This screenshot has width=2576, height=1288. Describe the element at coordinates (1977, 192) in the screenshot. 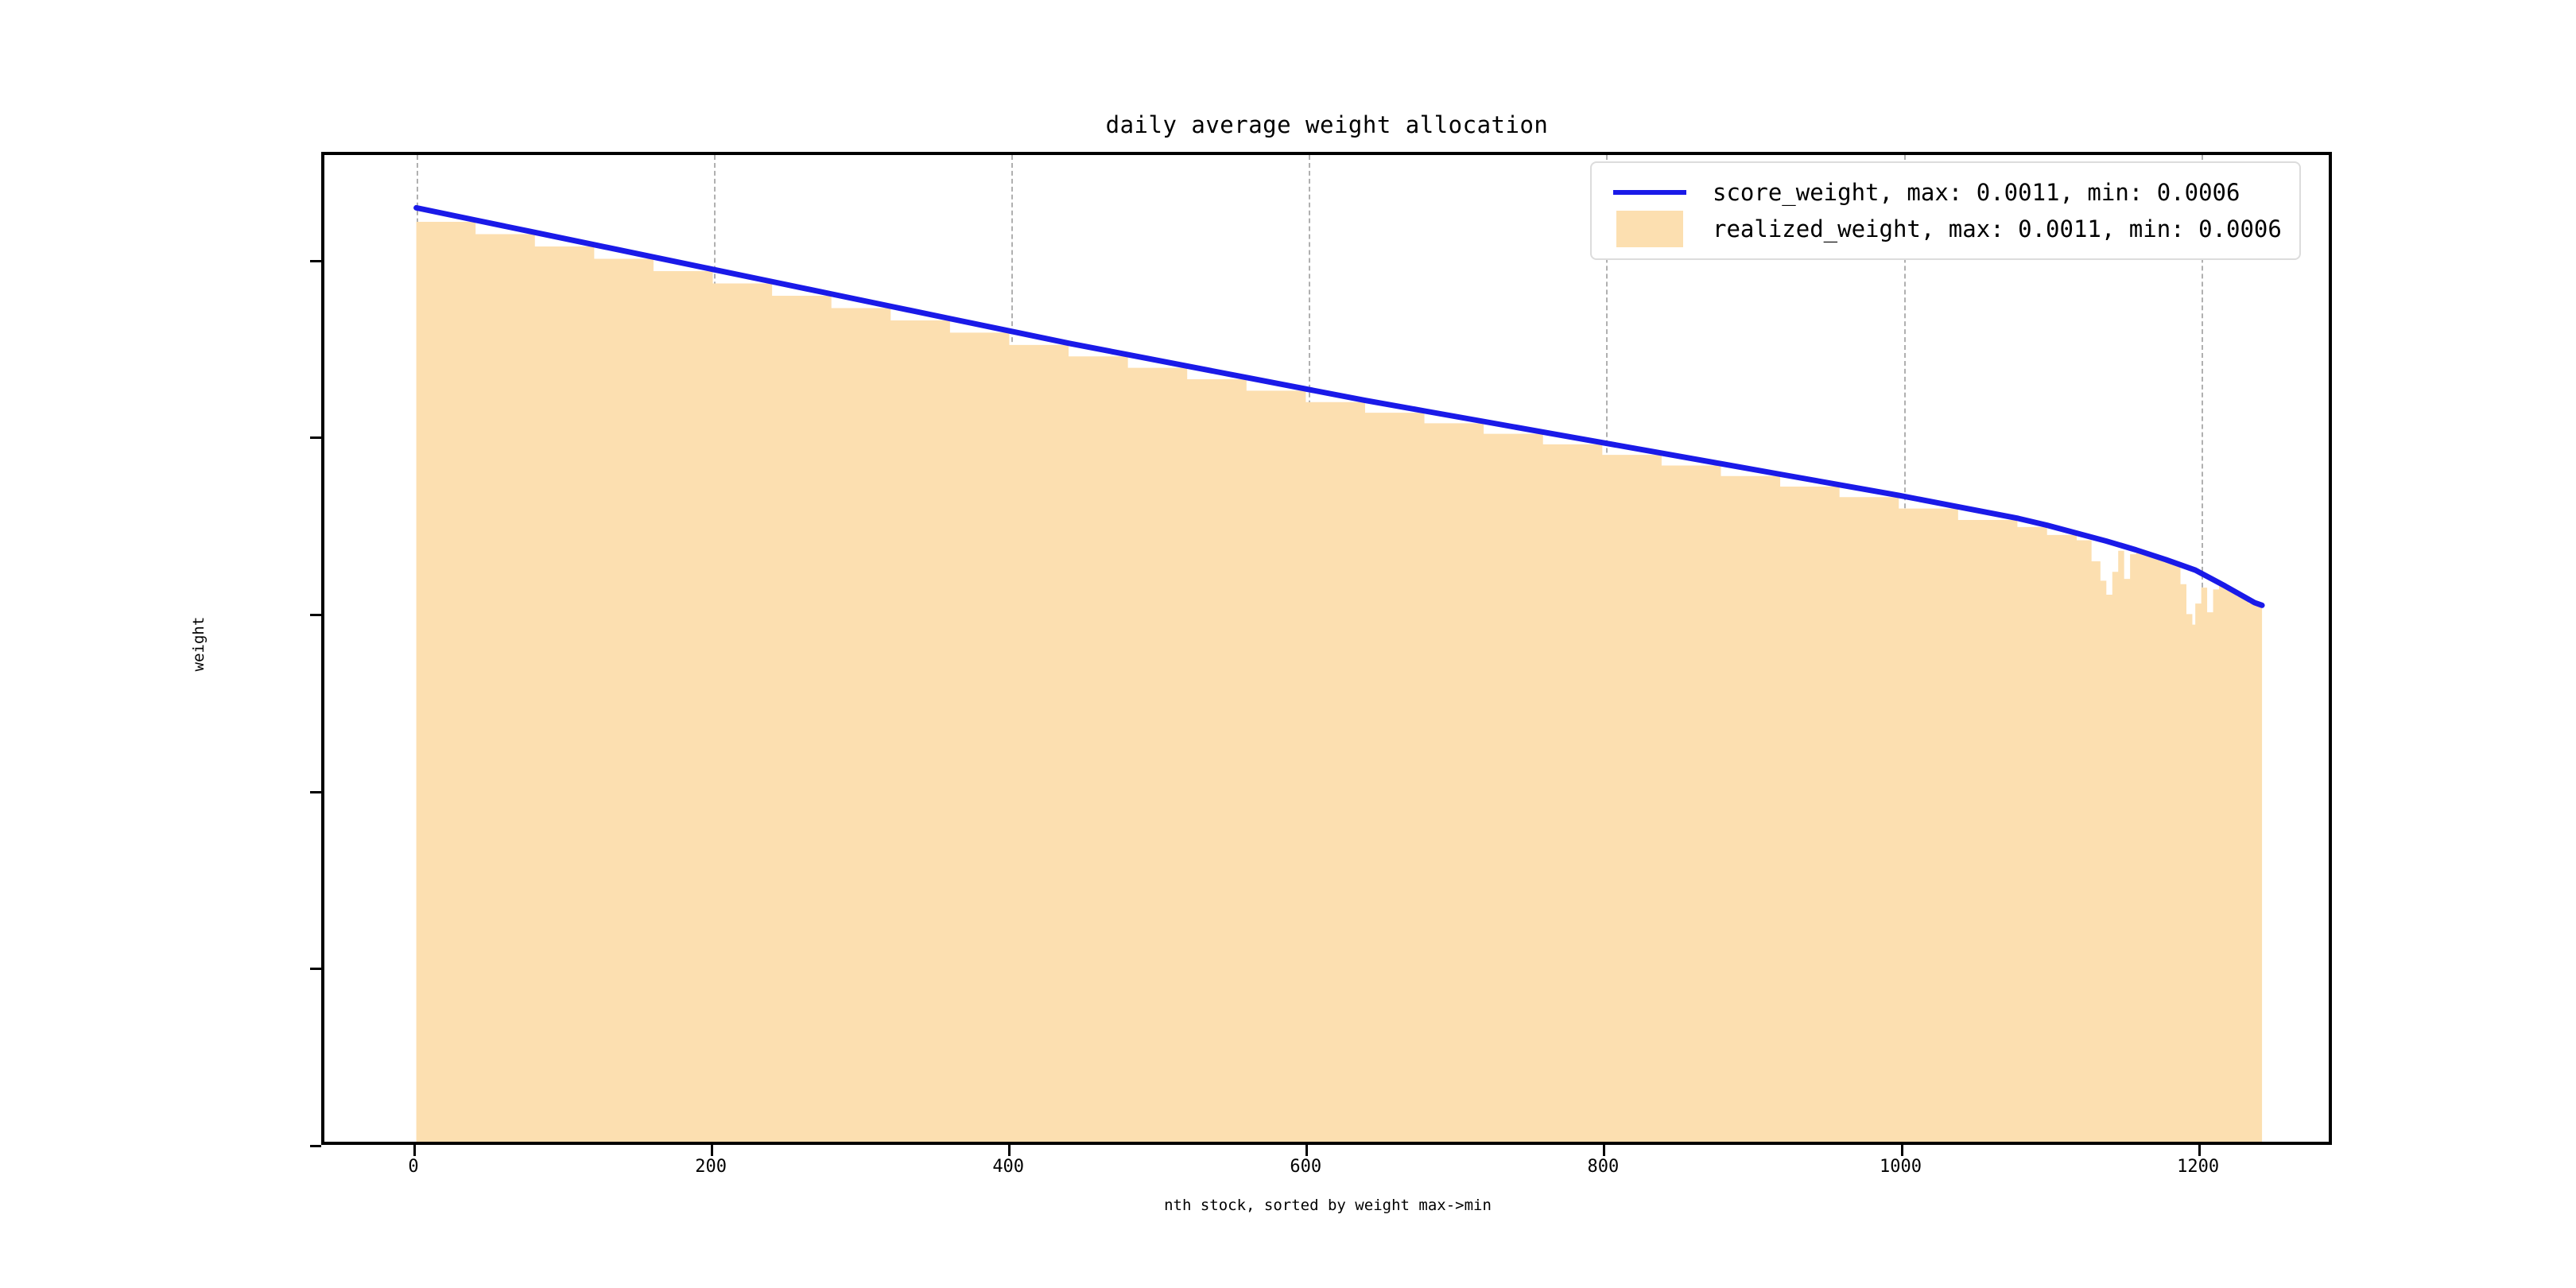

I see `legend-label-score-weight: score_weight, max: 0.0011, min: 0.0006` at that location.